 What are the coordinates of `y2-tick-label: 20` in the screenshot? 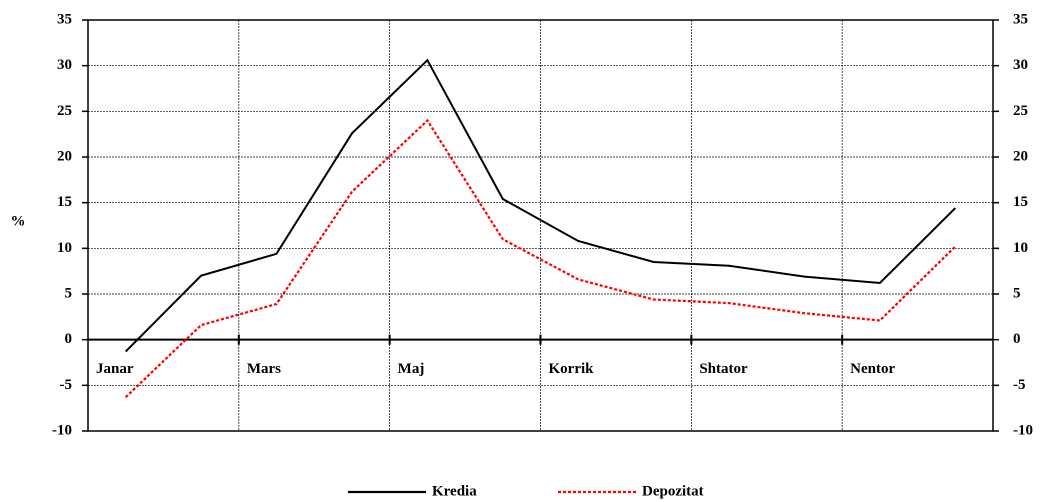 It's located at (1020, 156).